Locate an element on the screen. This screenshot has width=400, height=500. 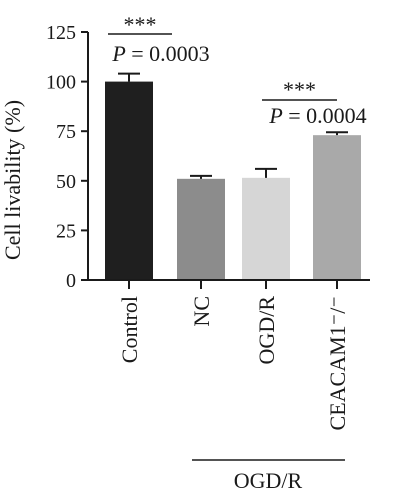
group-label: OGD/R is located at coordinates (268, 480).